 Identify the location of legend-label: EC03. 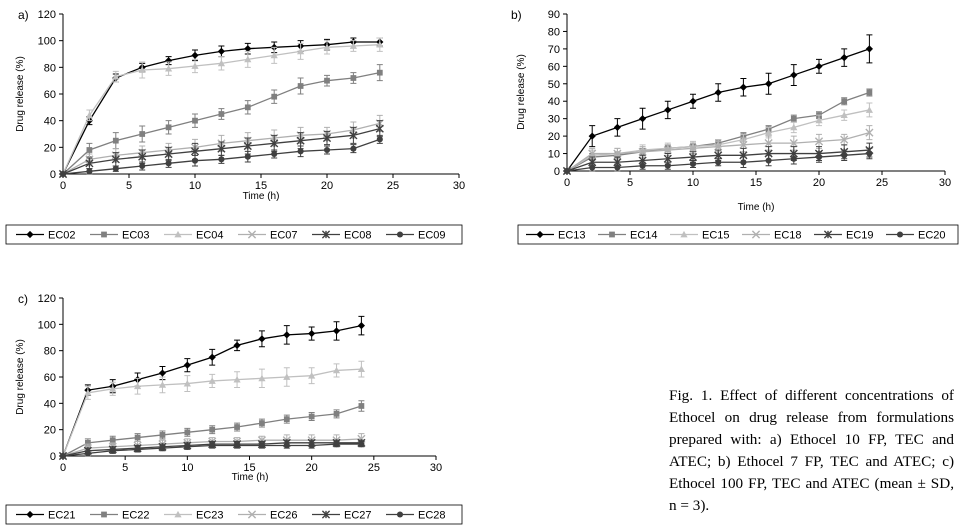
(136, 236).